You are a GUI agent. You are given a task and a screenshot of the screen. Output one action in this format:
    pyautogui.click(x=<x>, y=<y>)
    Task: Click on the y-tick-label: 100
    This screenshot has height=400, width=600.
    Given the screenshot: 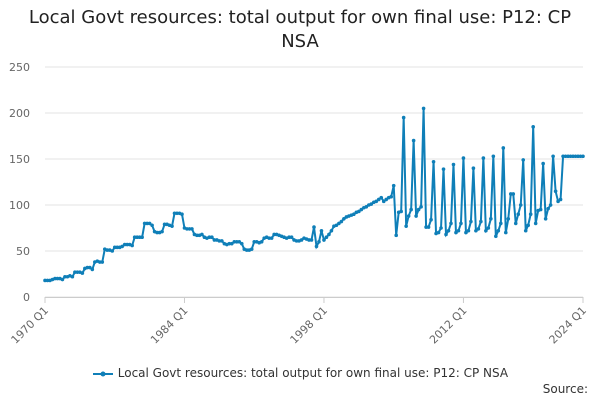 What is the action you would take?
    pyautogui.click(x=19, y=205)
    